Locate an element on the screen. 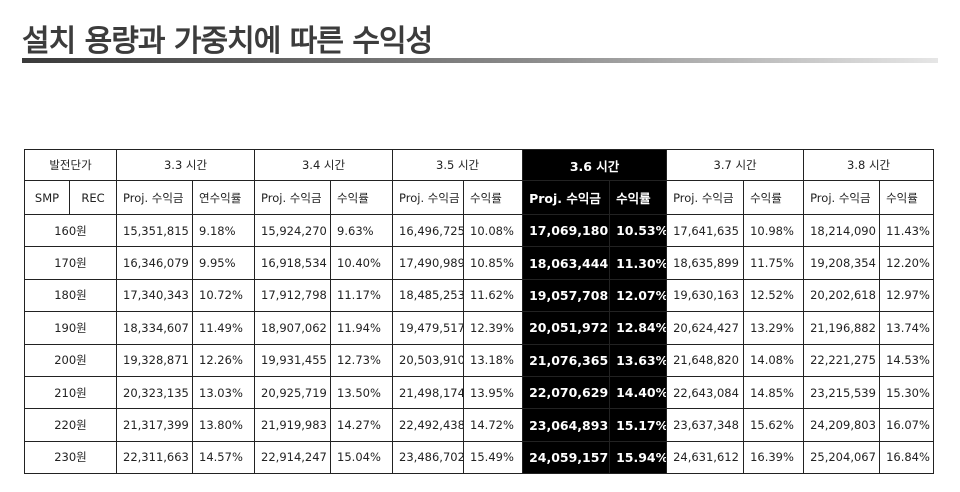 The height and width of the screenshot is (492, 960). return-rate-cell: 13.50% is located at coordinates (362, 392).